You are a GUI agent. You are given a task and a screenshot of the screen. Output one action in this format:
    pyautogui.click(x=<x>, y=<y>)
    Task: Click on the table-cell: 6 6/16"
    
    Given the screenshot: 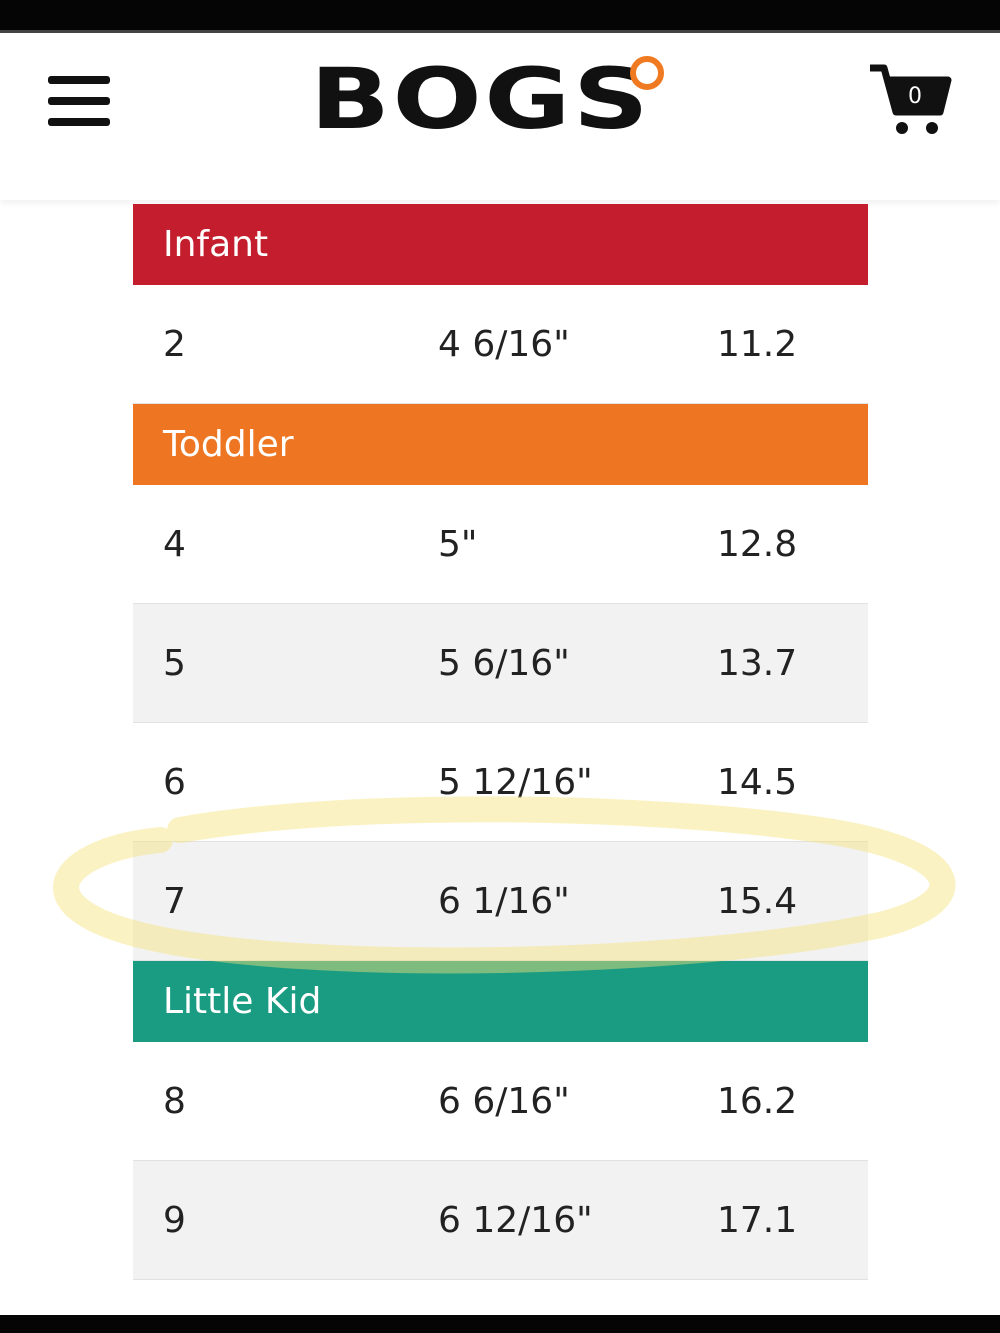 What is the action you would take?
    pyautogui.click(x=504, y=1101)
    